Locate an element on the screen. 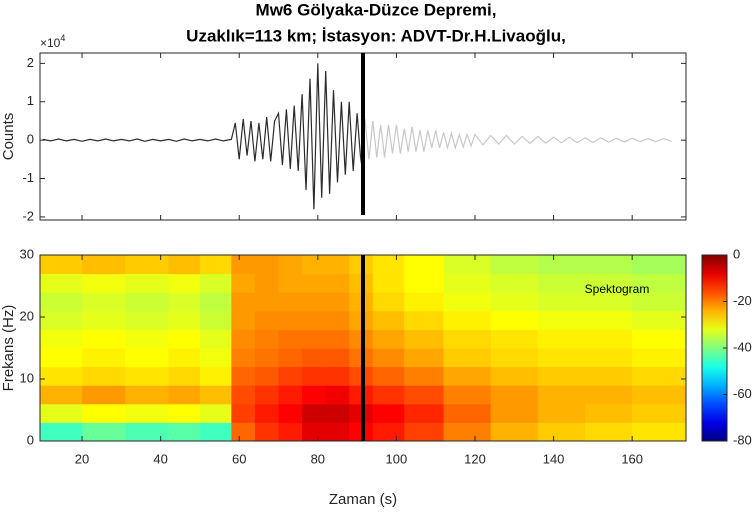 The image size is (752, 518). colorbar-tick-label: 0 is located at coordinates (736, 253).